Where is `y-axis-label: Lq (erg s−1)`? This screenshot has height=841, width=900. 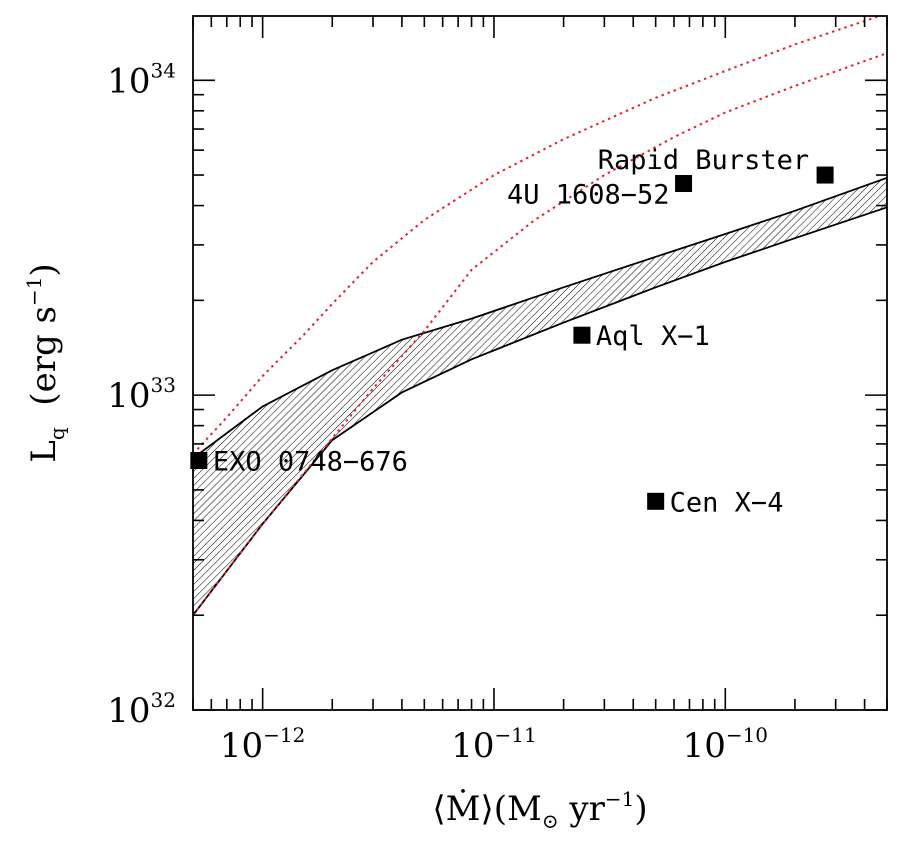 y-axis-label: Lq (erg s−1) is located at coordinates (45, 362).